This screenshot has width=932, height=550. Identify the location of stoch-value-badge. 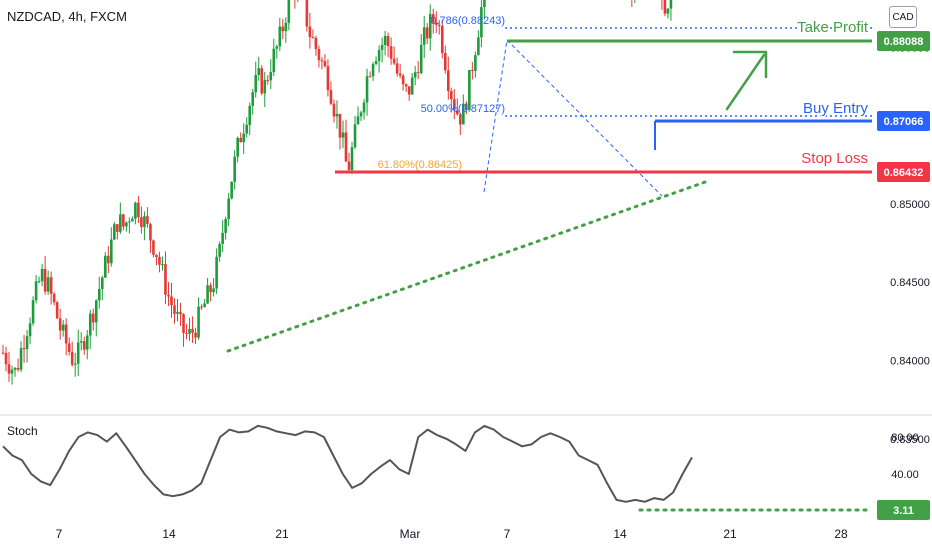
(903, 510).